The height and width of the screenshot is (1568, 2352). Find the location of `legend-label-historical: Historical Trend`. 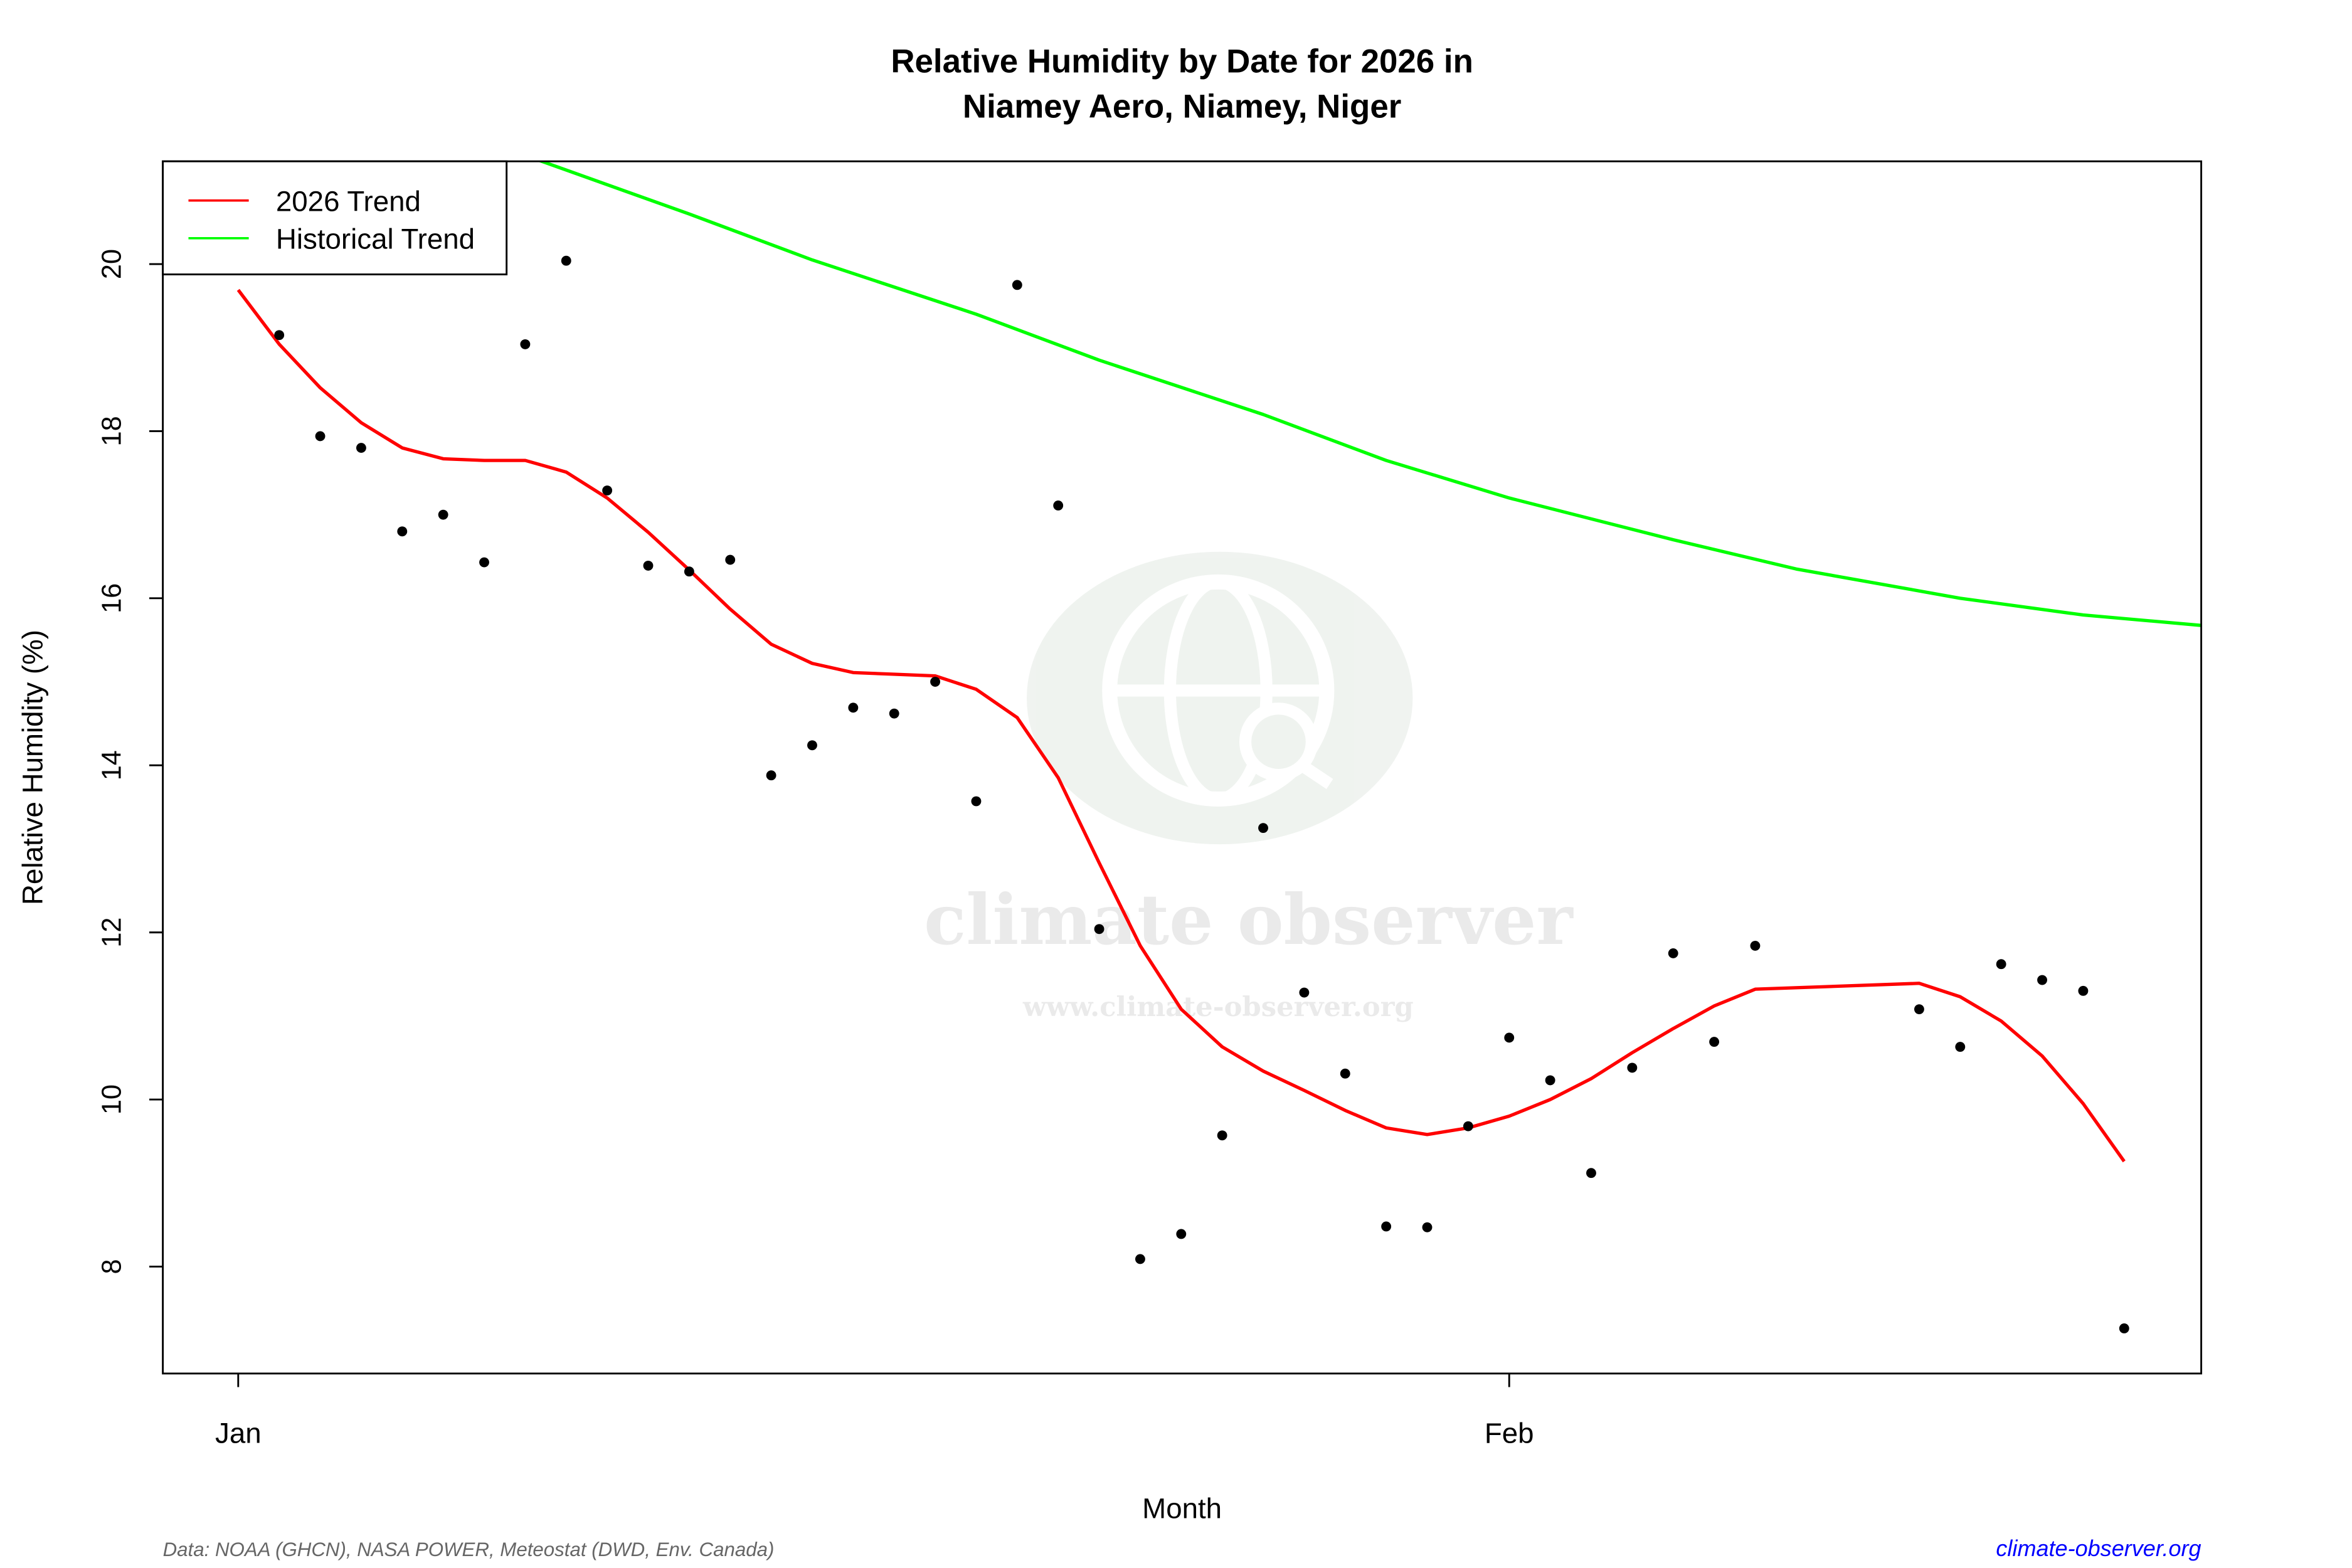

legend-label-historical: Historical Trend is located at coordinates (375, 239).